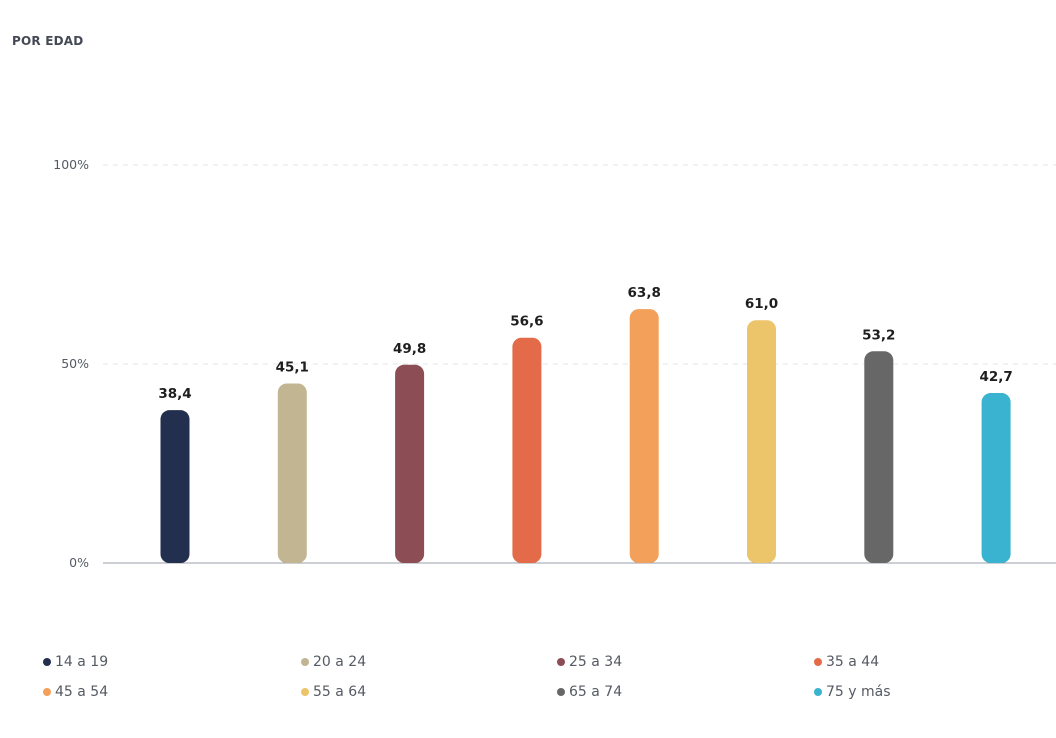  Describe the element at coordinates (340, 692) in the screenshot. I see `legend-label: 55 a 64` at that location.